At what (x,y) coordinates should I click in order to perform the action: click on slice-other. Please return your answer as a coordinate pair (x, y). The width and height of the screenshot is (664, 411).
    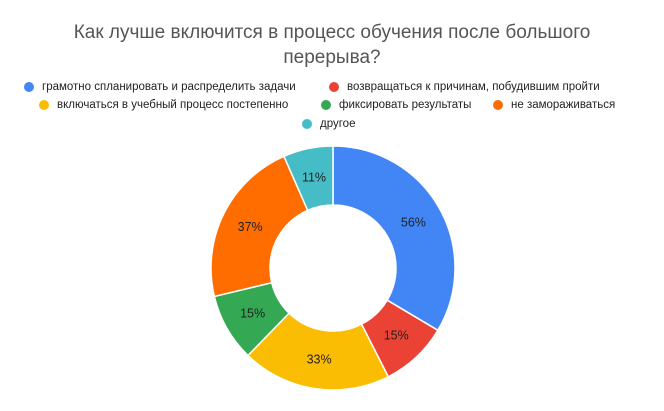
    Looking at the image, I should click on (308, 178).